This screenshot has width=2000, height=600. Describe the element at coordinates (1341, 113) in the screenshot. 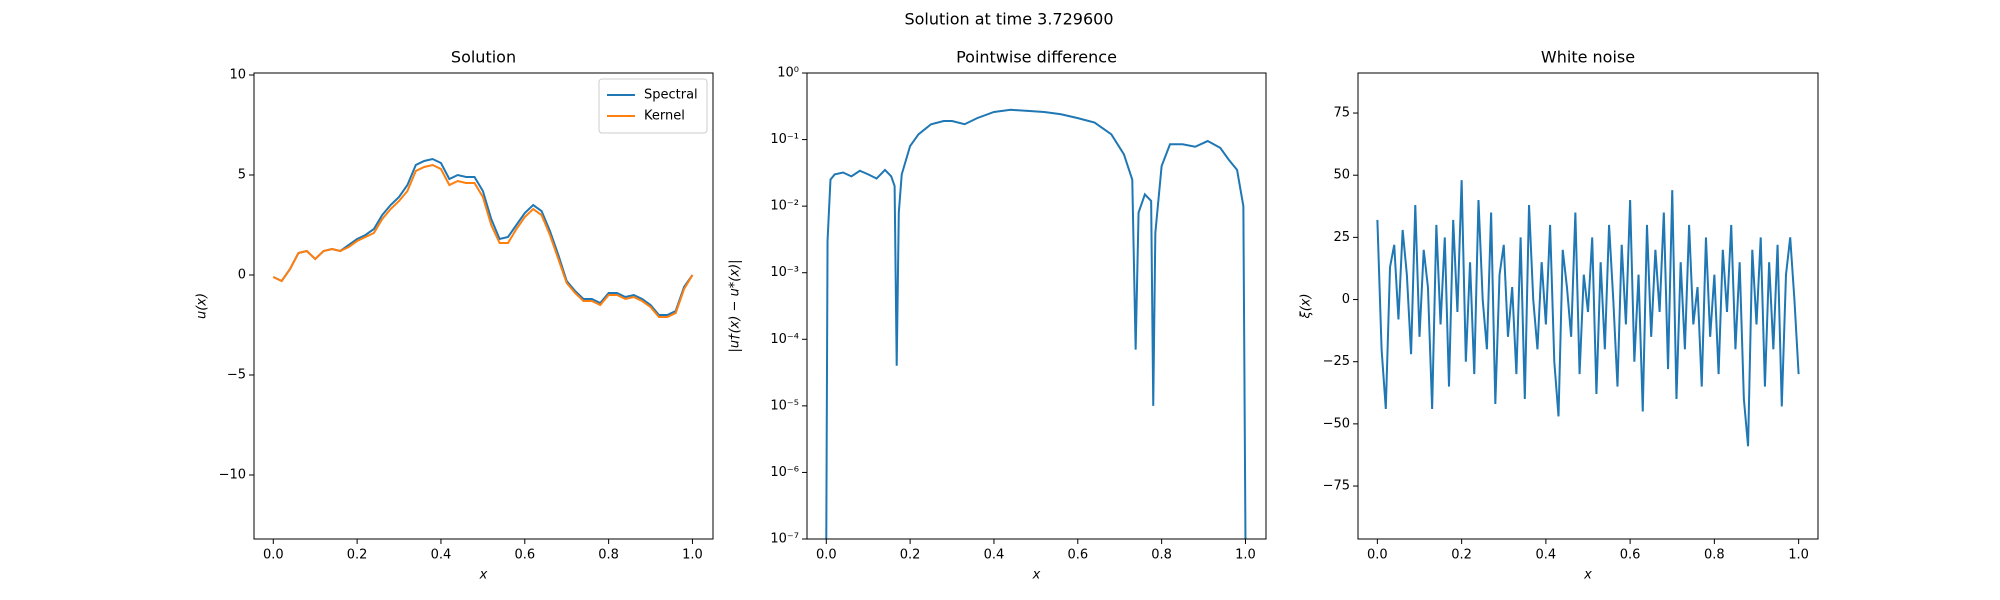

I see `y-tick-label: 75` at that location.